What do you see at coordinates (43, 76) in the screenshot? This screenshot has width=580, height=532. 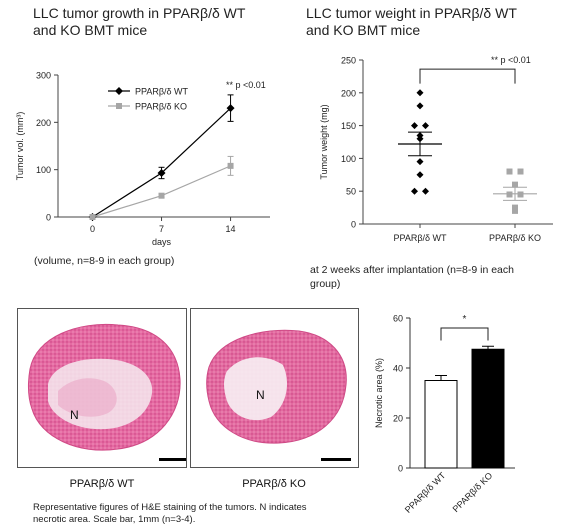 I see `y-tick-label: 300` at bounding box center [43, 76].